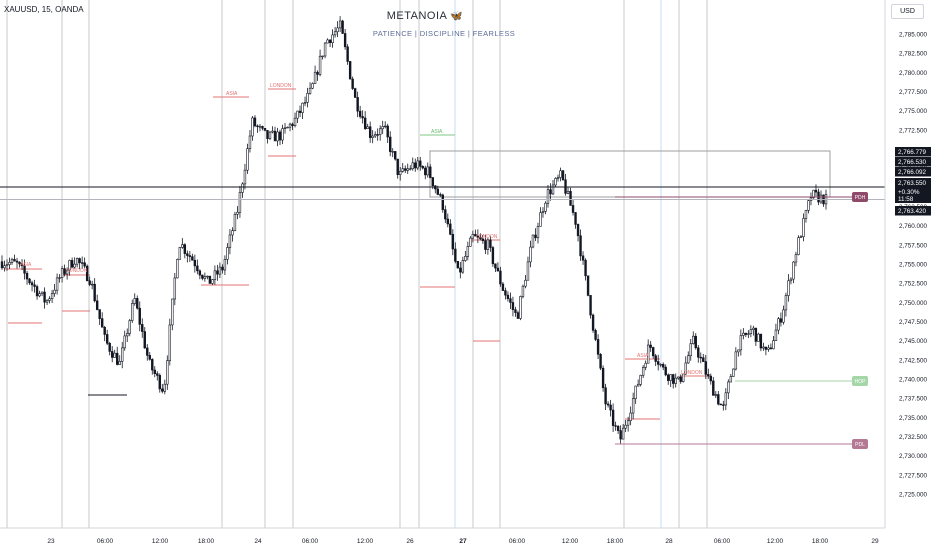 The width and height of the screenshot is (932, 550). What do you see at coordinates (44, 9) in the screenshot?
I see `symbol-title: XAUUSD, 15, OANDA` at bounding box center [44, 9].